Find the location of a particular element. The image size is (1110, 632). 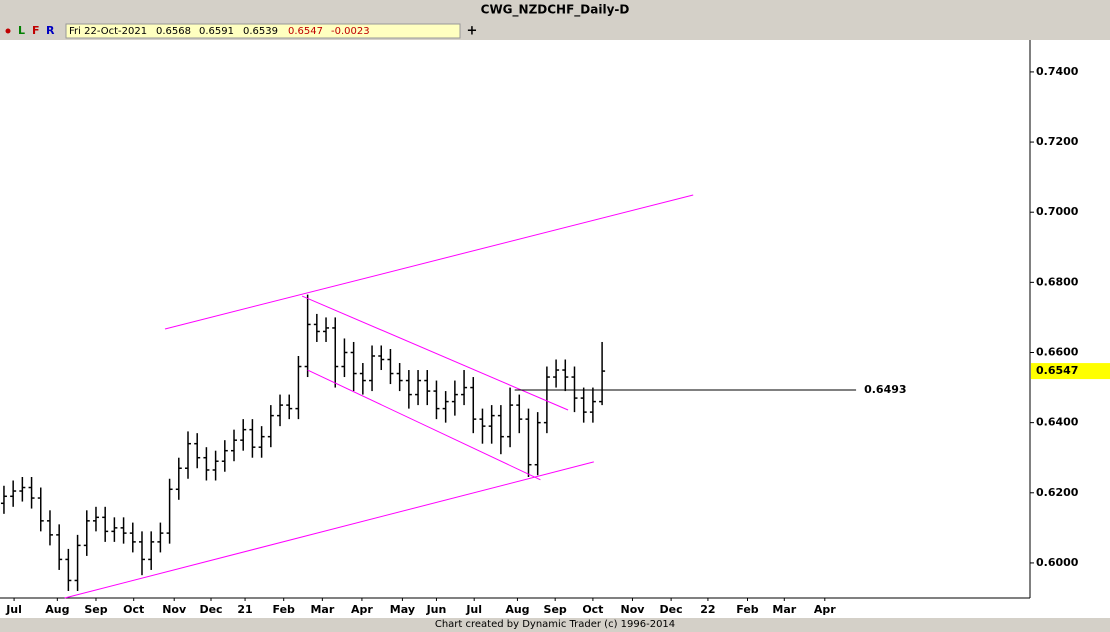

info-box is located at coordinates (263, 31).